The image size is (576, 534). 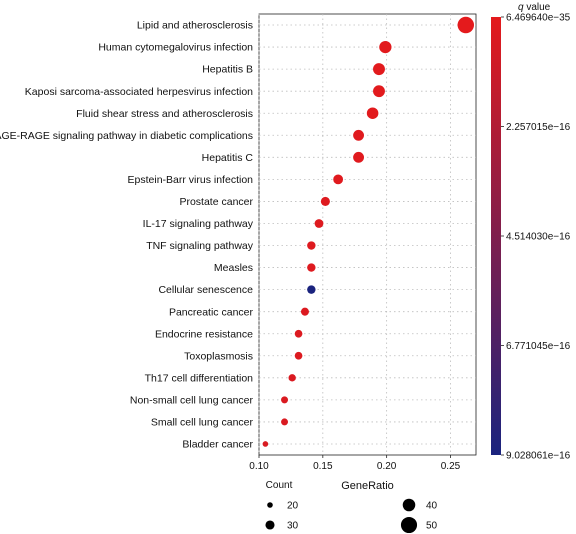 What do you see at coordinates (538, 237) in the screenshot?
I see `colorbar-tick-label: 4.514030e−16` at bounding box center [538, 237].